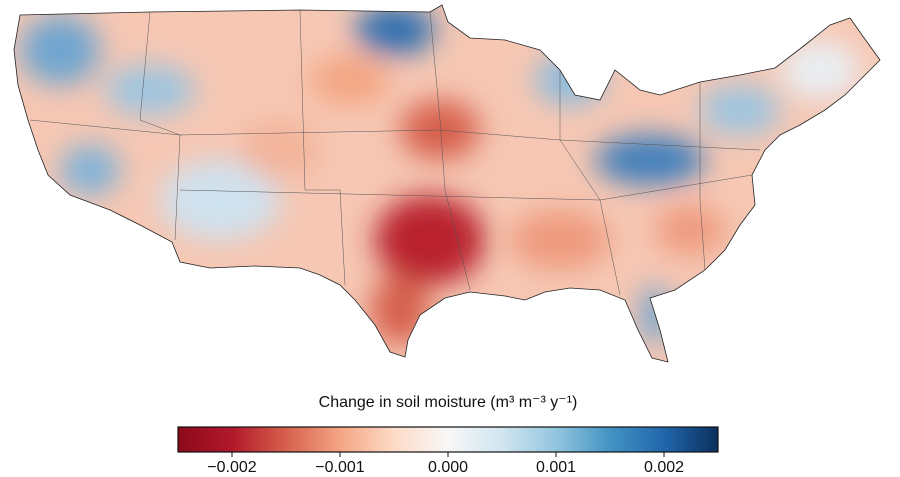 Image resolution: width=900 pixels, height=477 pixels. I want to click on colorbar-tick-label: −0.002, so click(231, 467).